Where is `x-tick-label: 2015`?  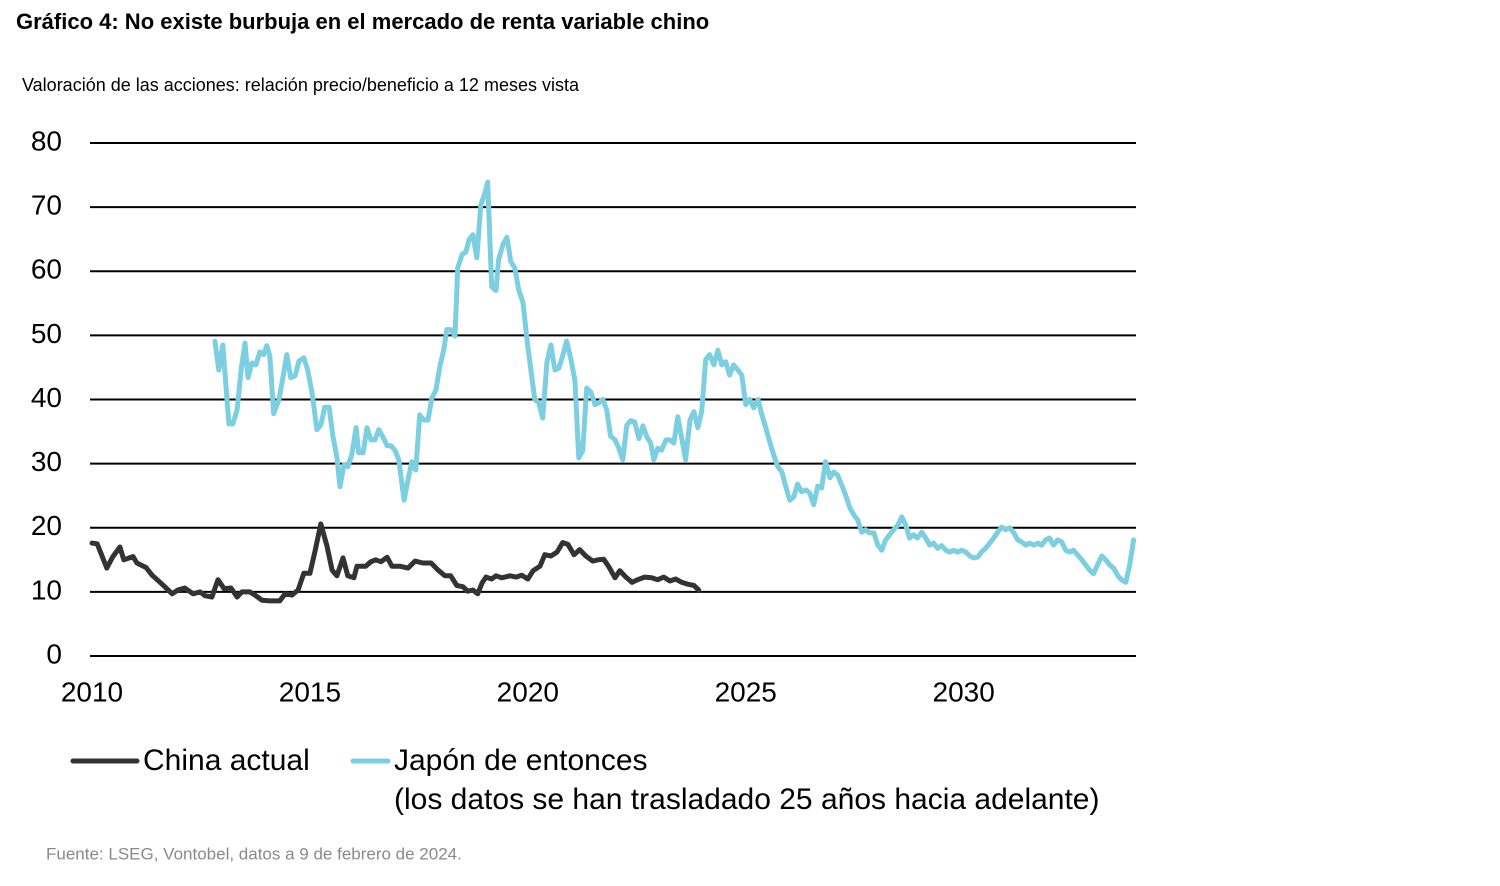 x-tick-label: 2015 is located at coordinates (310, 691).